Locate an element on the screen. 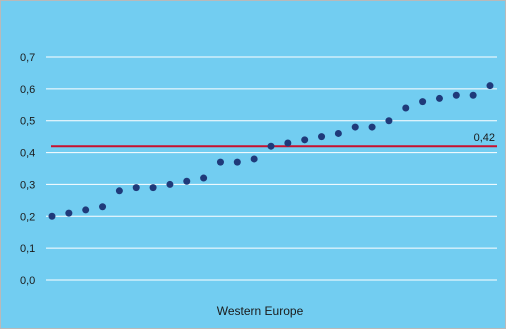 This screenshot has width=506, height=329. reference-line-label: 0,42 is located at coordinates (484, 138).